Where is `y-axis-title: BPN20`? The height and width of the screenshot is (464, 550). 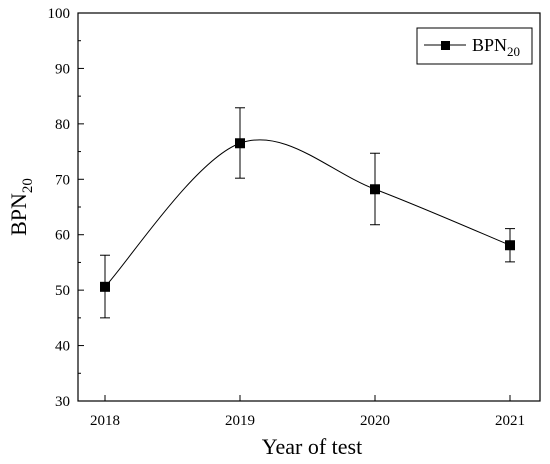
y-axis-title: BPN20 is located at coordinates (21, 207).